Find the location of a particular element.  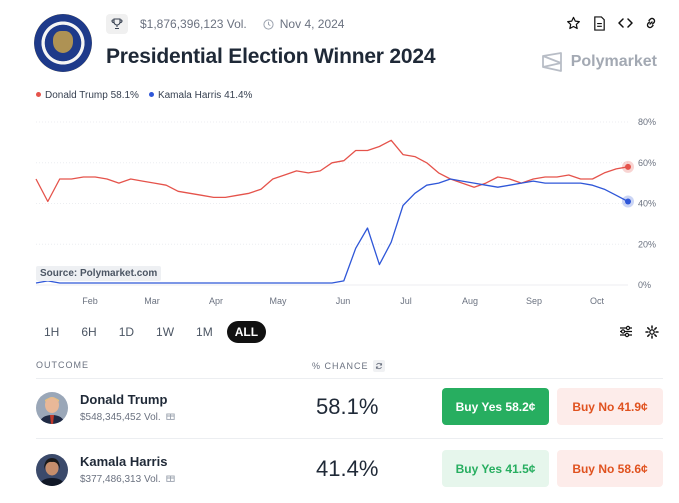

x-tick-label: Feb is located at coordinates (90, 301).